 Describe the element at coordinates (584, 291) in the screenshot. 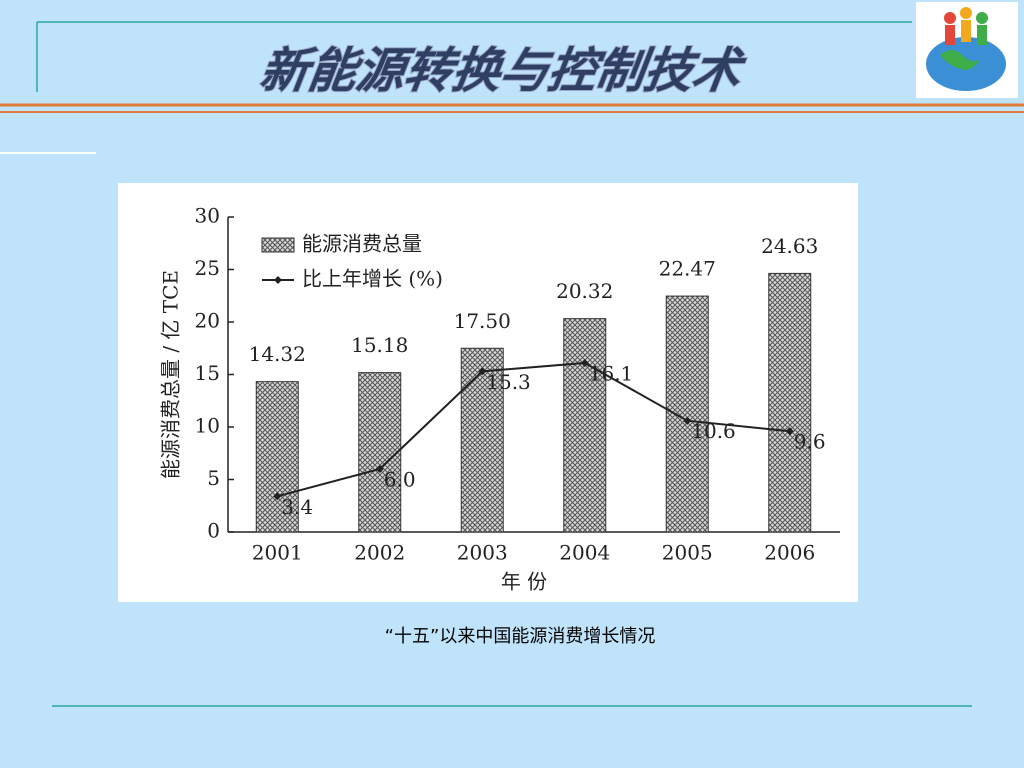

I see `bar-value-label: 20.32` at that location.